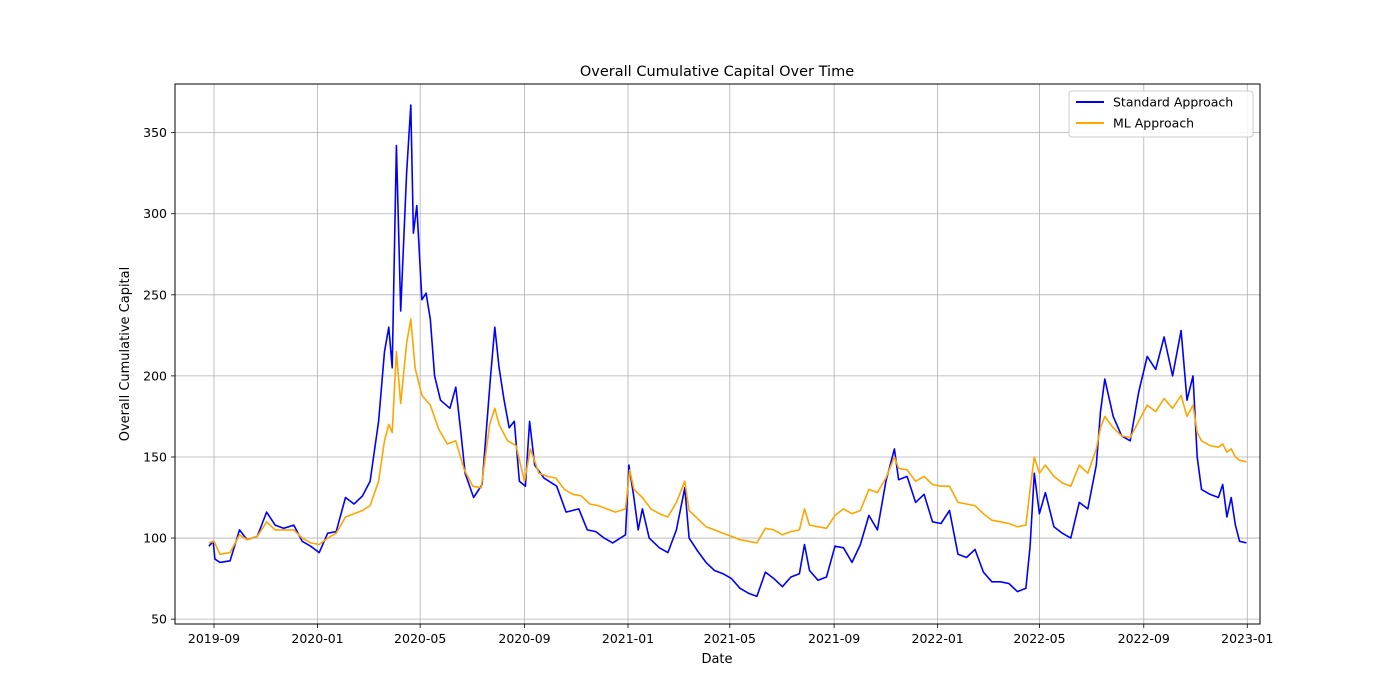 The height and width of the screenshot is (700, 1400). Describe the element at coordinates (730, 638) in the screenshot. I see `x-tick-label: 2021-05` at that location.